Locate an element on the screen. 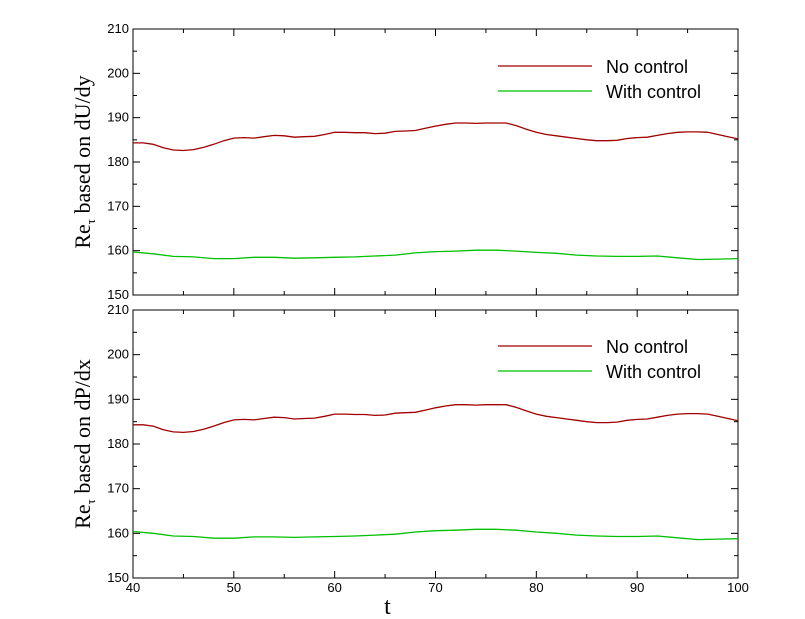 The height and width of the screenshot is (619, 805). x-tick-label: 80 is located at coordinates (536, 587).